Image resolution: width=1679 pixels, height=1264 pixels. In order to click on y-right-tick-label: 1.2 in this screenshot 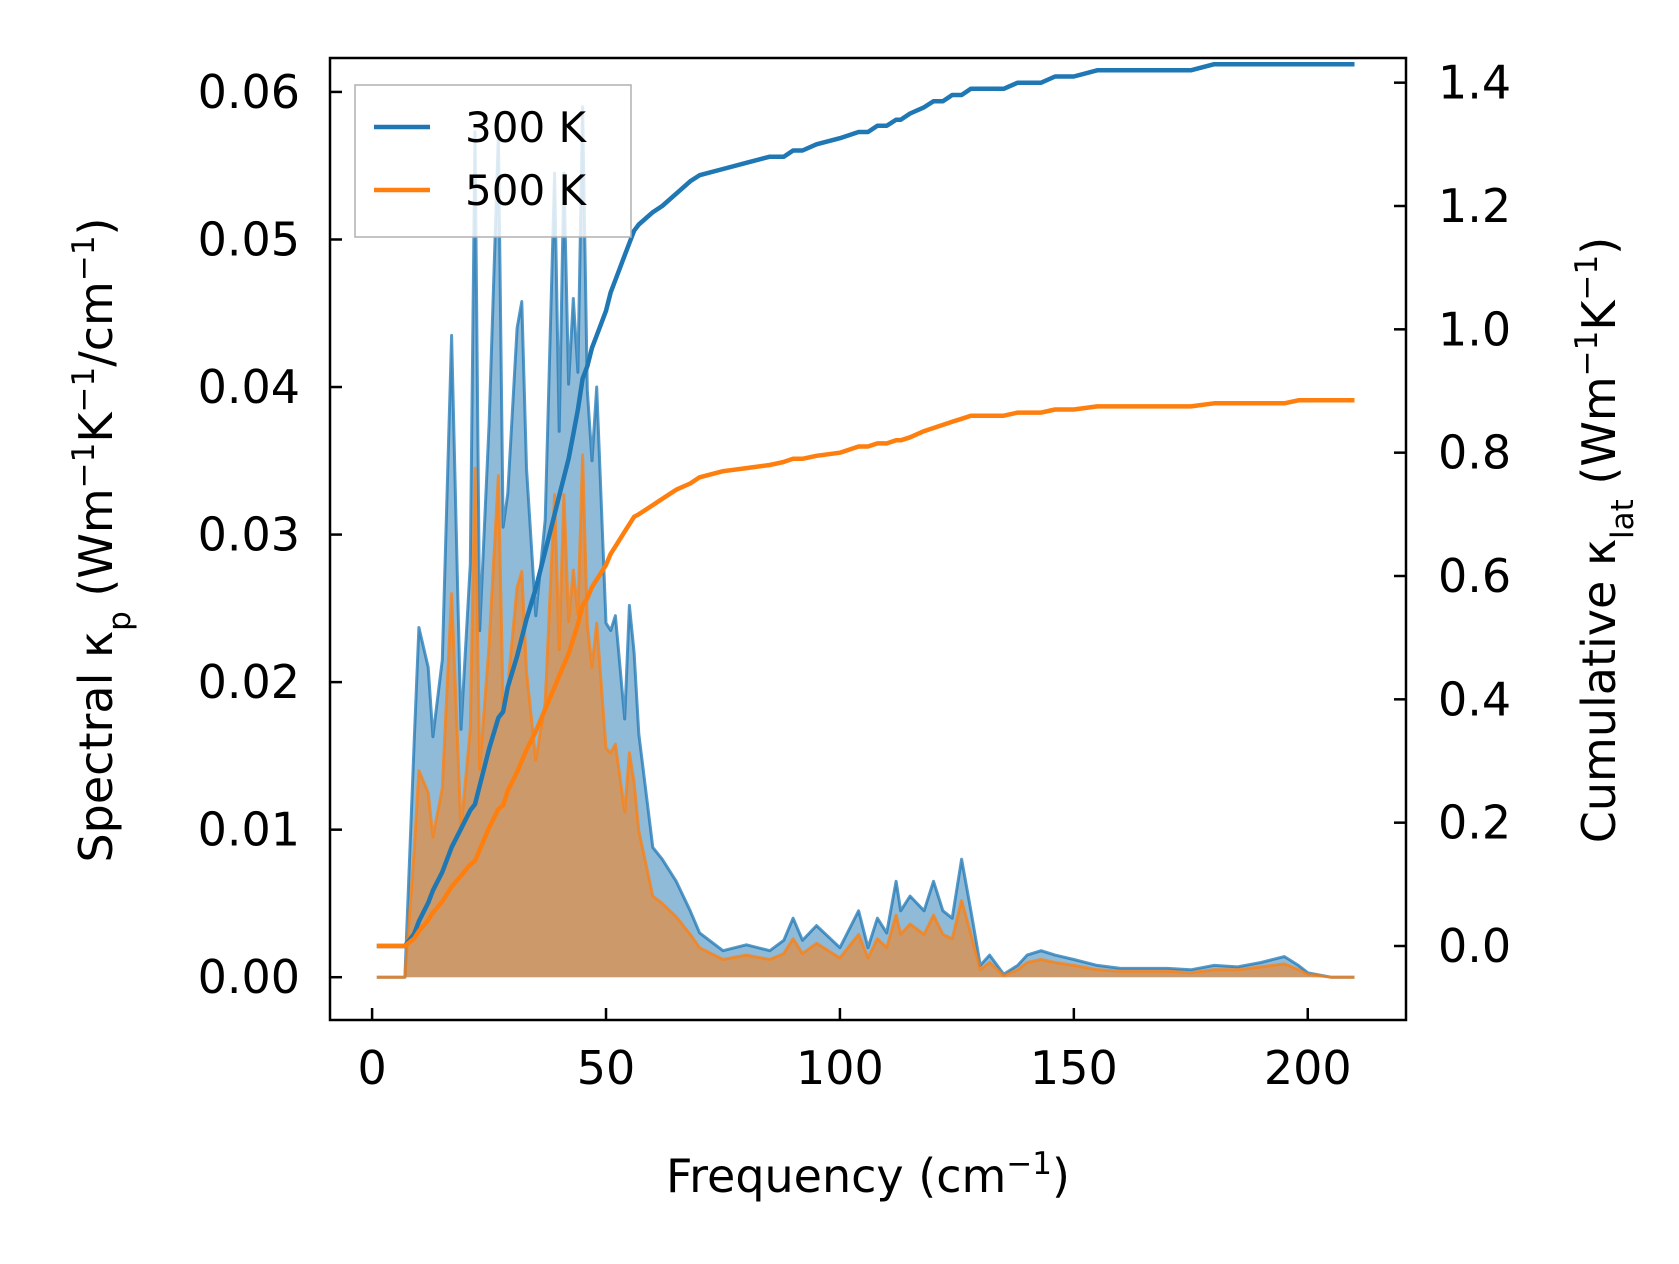, I will do `click(1474, 206)`.